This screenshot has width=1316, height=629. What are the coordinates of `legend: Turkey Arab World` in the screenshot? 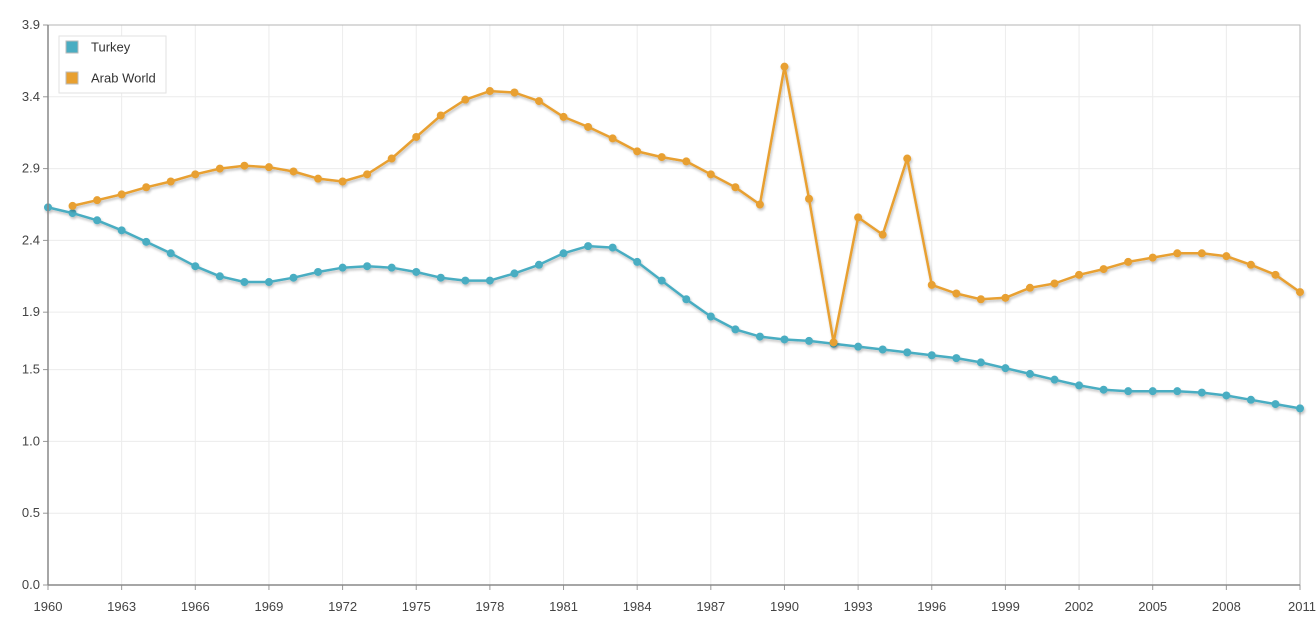 It's located at (112, 64).